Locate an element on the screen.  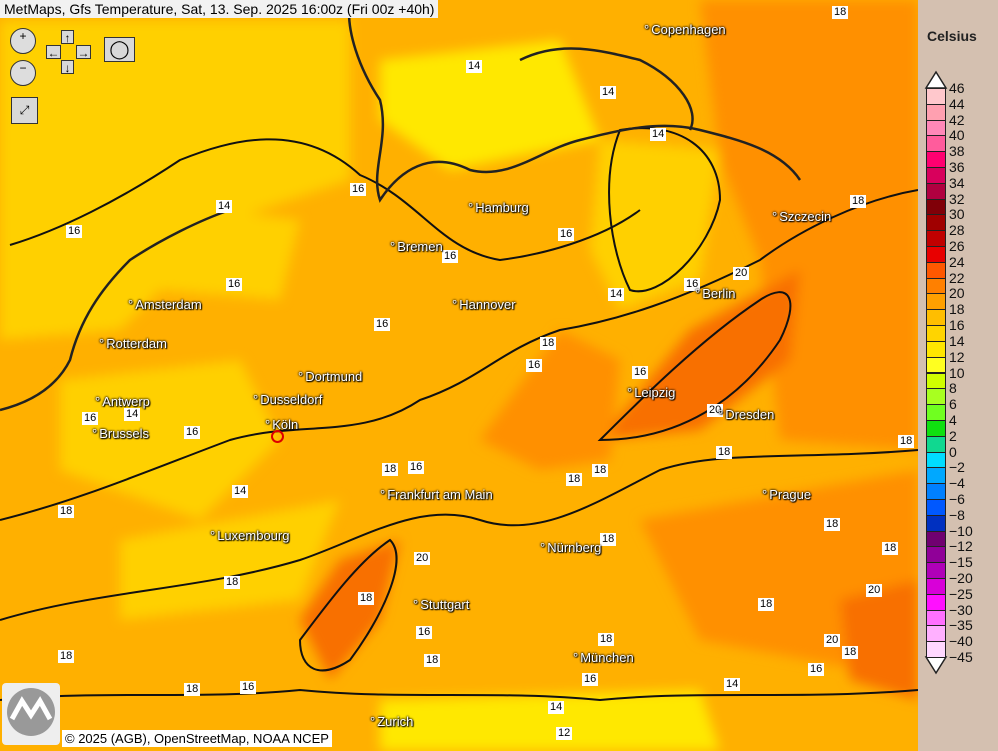
city-label: Berlin is located at coordinates (715, 293).